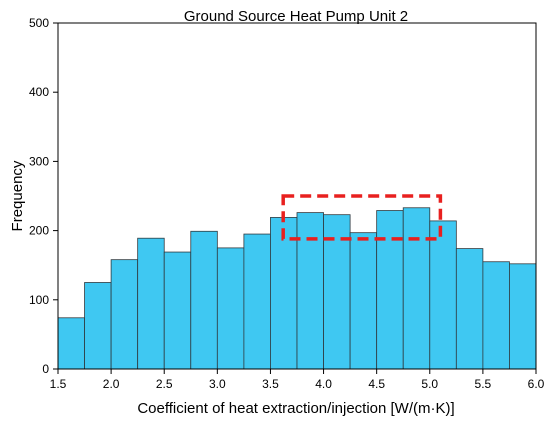  What do you see at coordinates (39, 92) in the screenshot?
I see `y-tick-label: 400` at bounding box center [39, 92].